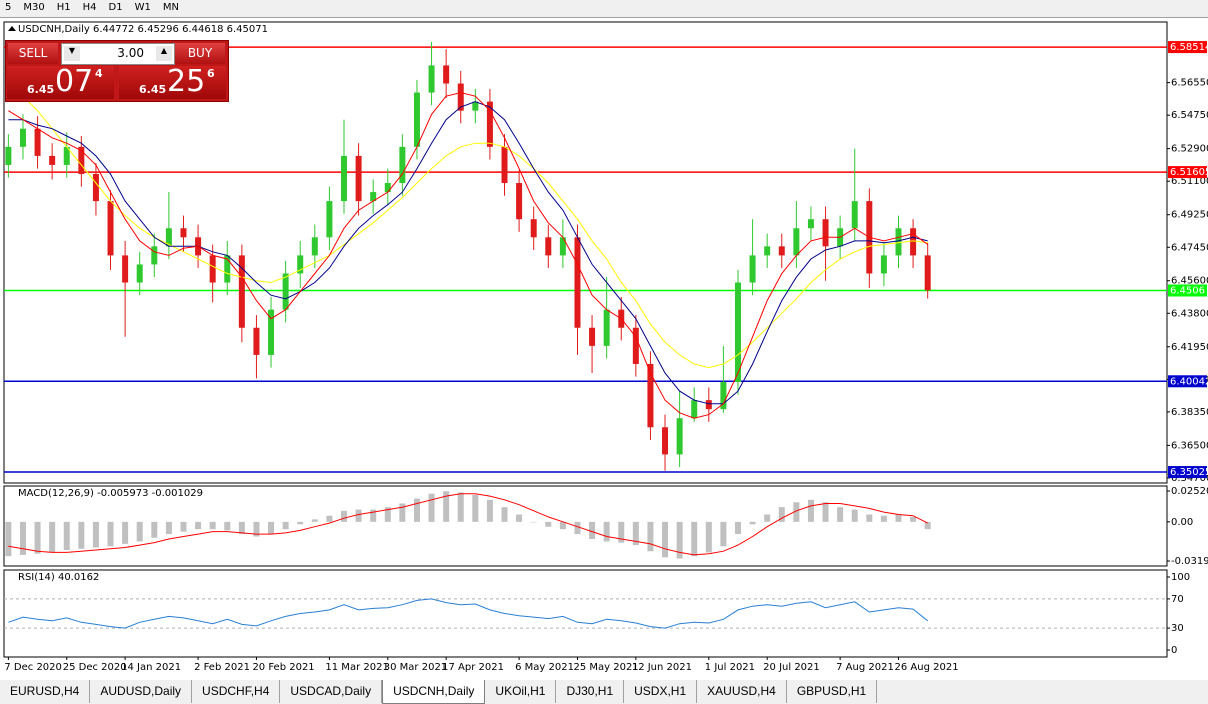  I want to click on x-tick-label: 17 Apr 2021, so click(473, 667).